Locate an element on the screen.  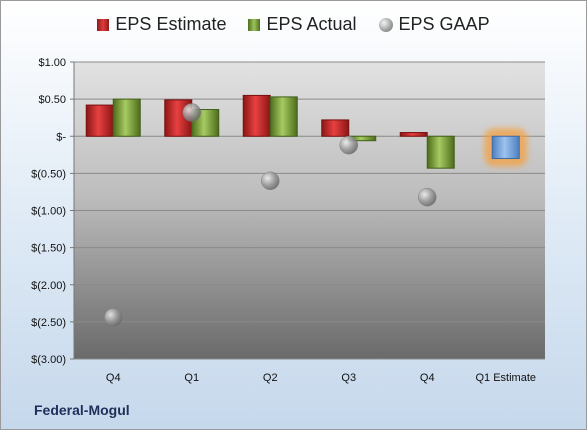
y-tick-label: $1.00 is located at coordinates (52, 63).